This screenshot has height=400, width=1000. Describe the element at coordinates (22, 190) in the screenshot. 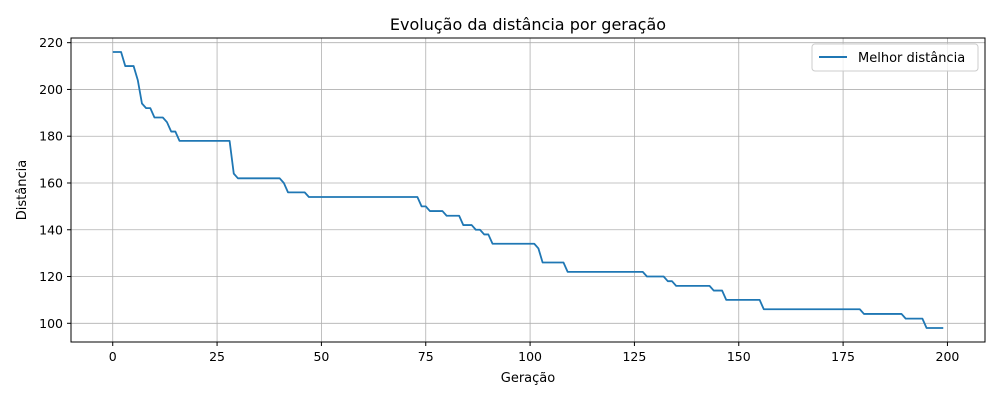

I see `y-axis-title: Distância` at that location.